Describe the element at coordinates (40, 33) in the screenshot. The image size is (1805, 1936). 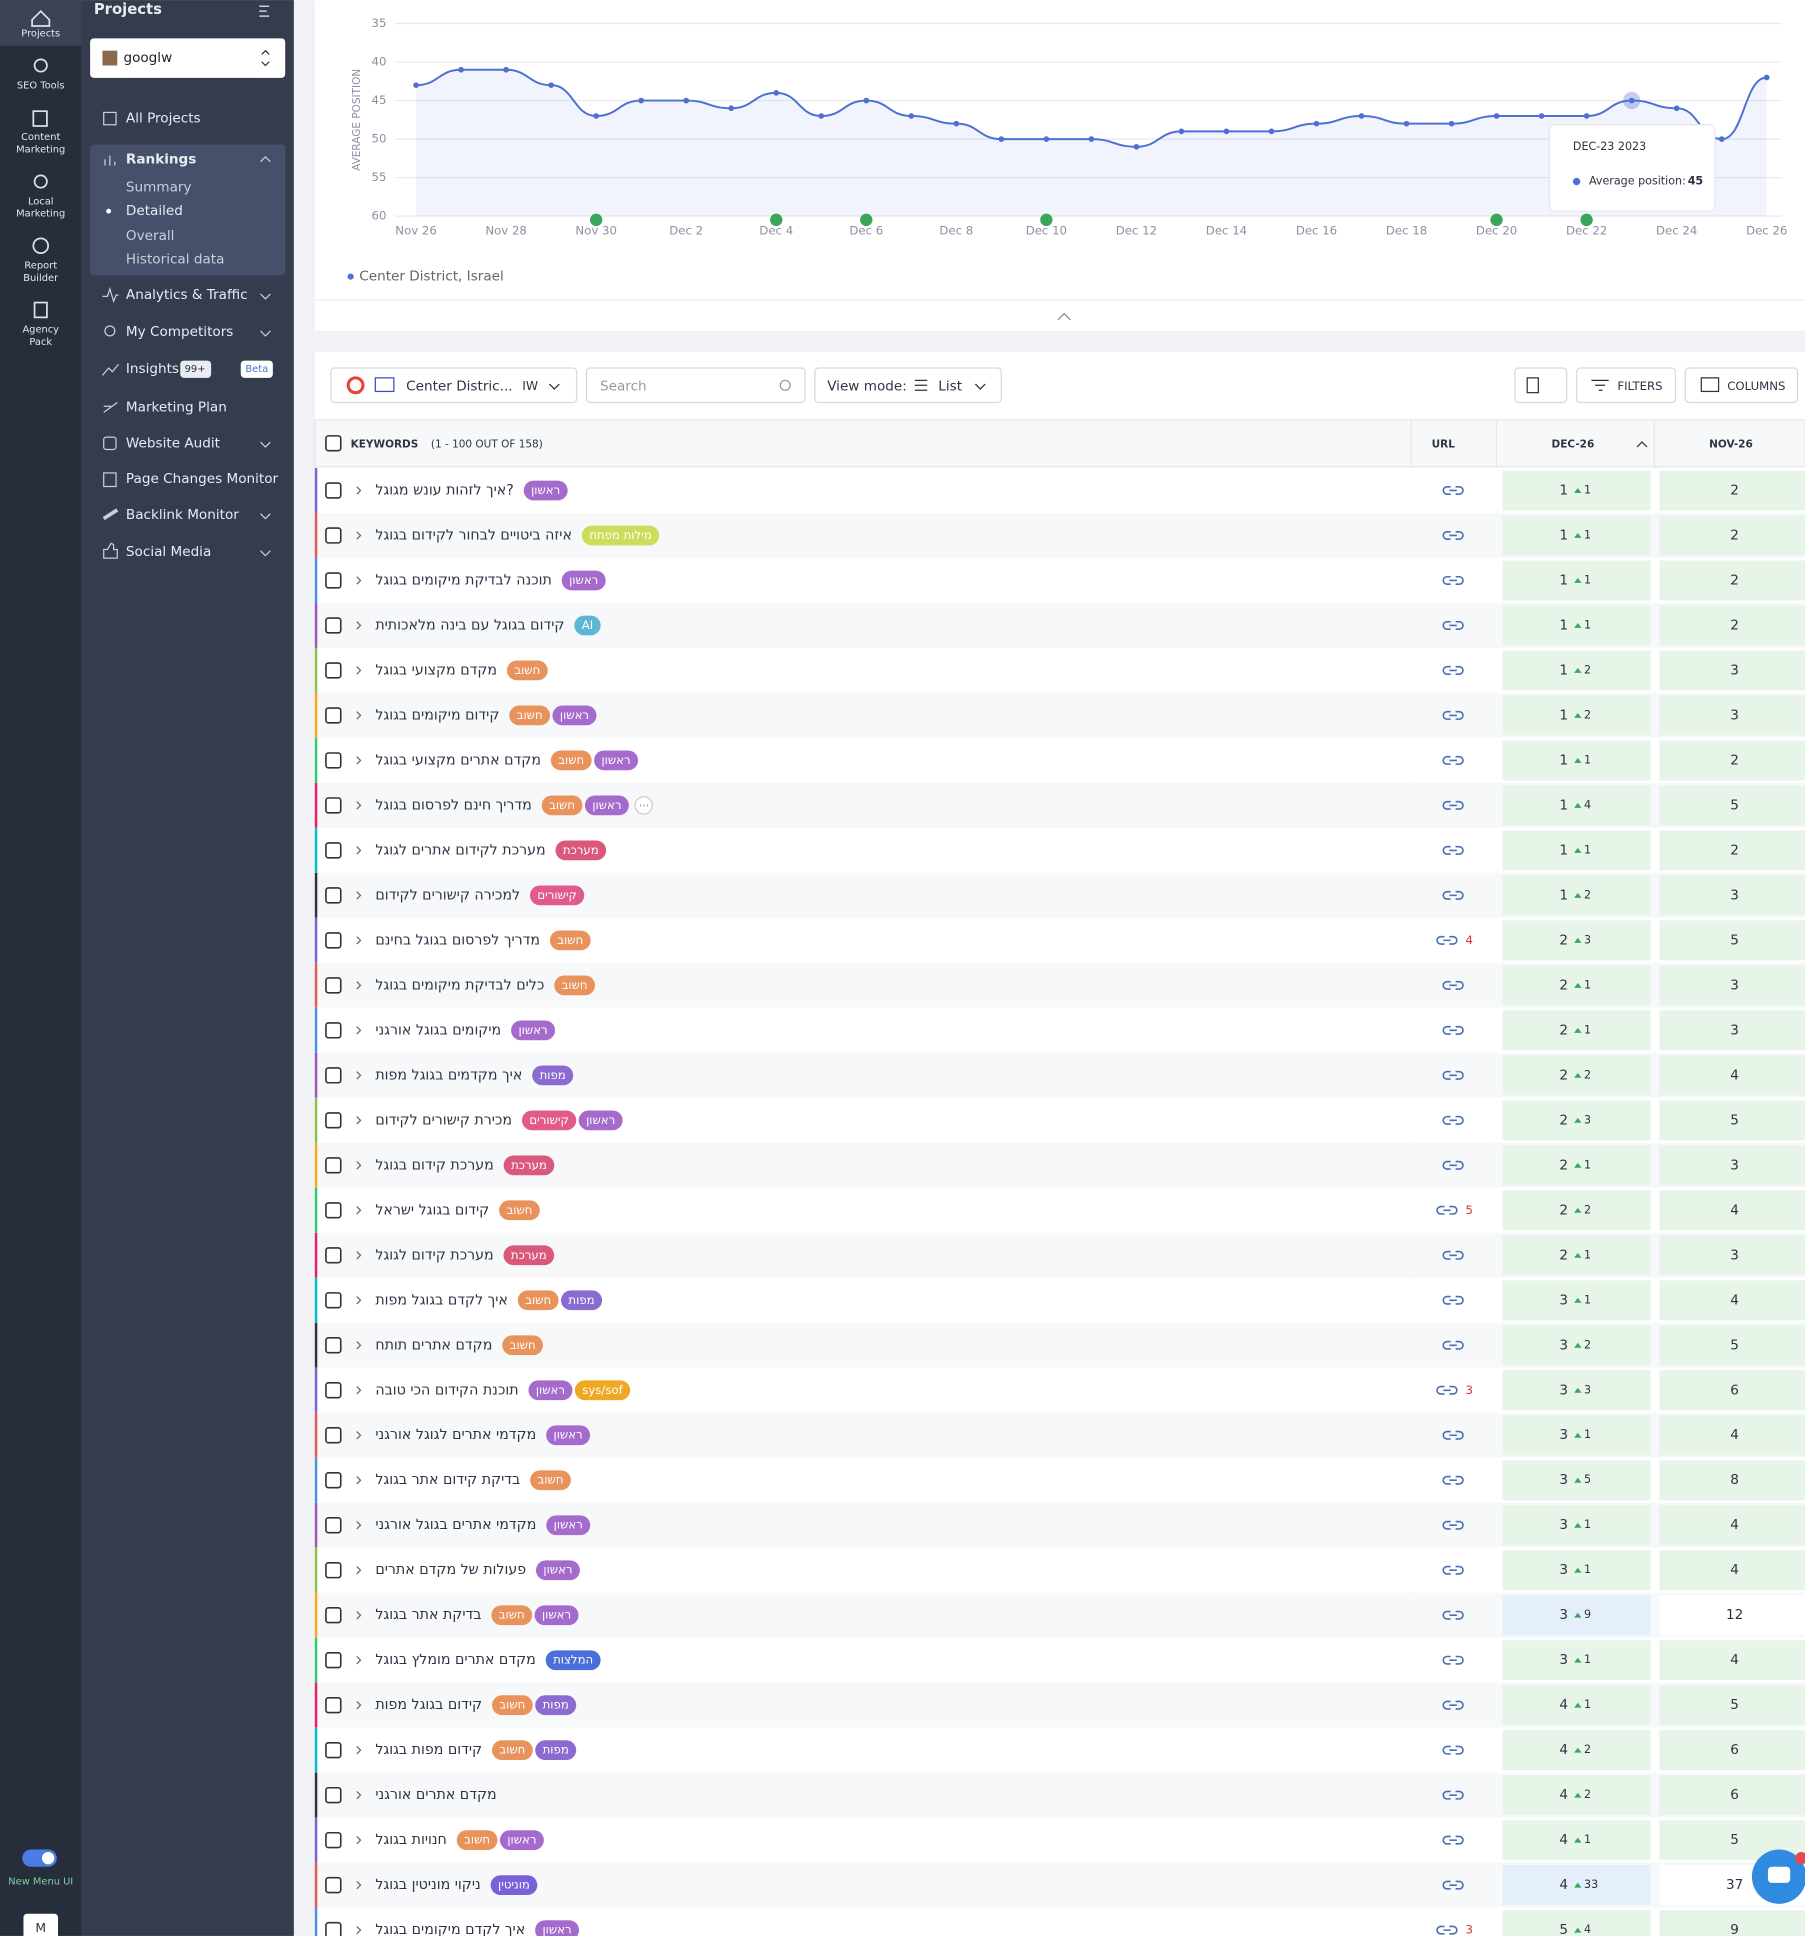
I see `rail-label: Projects` at that location.